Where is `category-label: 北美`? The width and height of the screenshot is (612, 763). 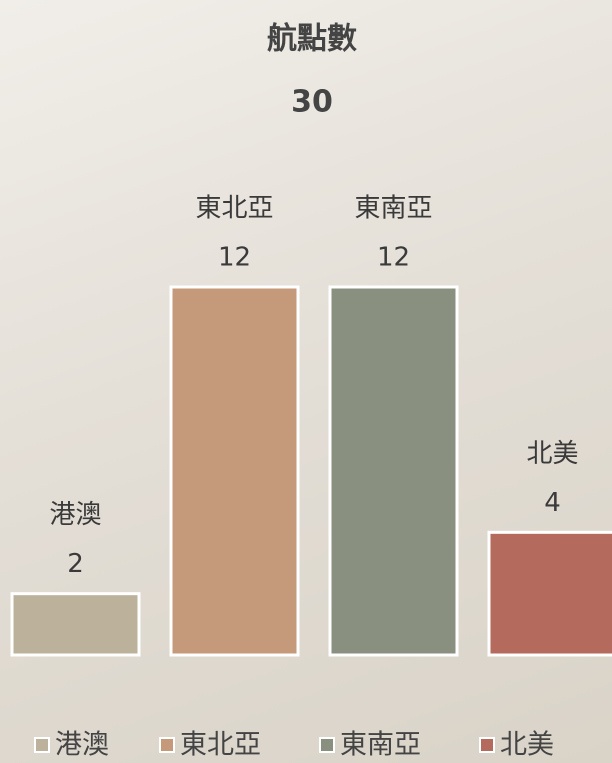 category-label: 北美 is located at coordinates (552, 454).